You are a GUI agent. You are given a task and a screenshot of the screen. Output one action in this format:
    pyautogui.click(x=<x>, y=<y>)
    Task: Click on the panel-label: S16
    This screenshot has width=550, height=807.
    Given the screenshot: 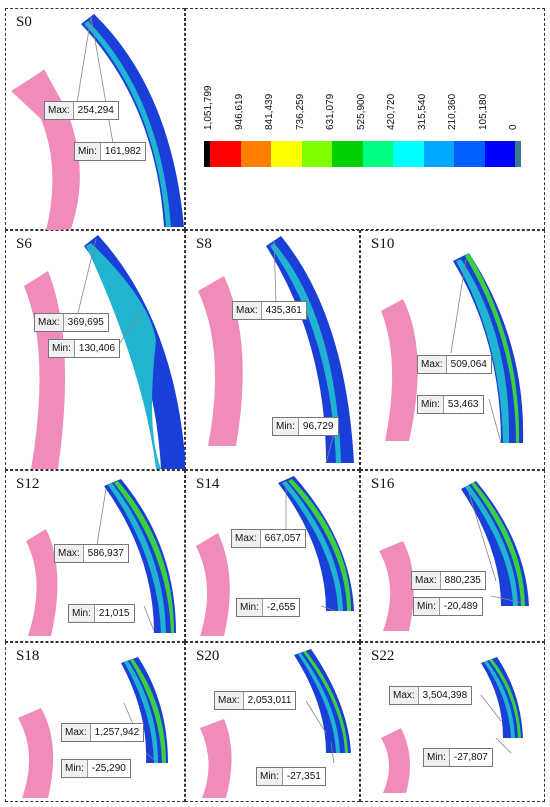 What is the action you would take?
    pyautogui.click(x=383, y=484)
    